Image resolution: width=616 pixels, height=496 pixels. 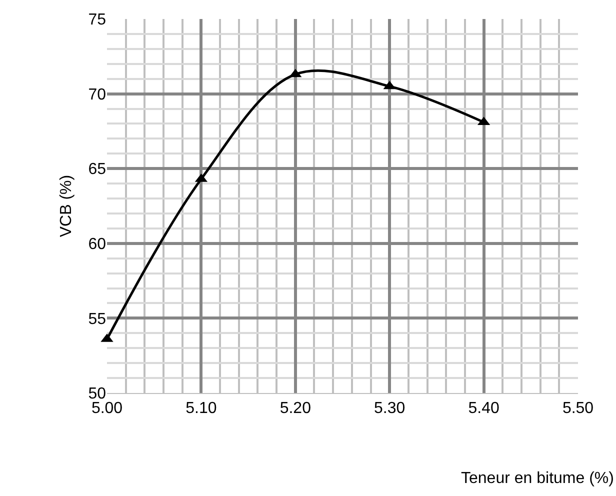 What do you see at coordinates (484, 409) in the screenshot?
I see `x-tick-label: 5.40` at bounding box center [484, 409].